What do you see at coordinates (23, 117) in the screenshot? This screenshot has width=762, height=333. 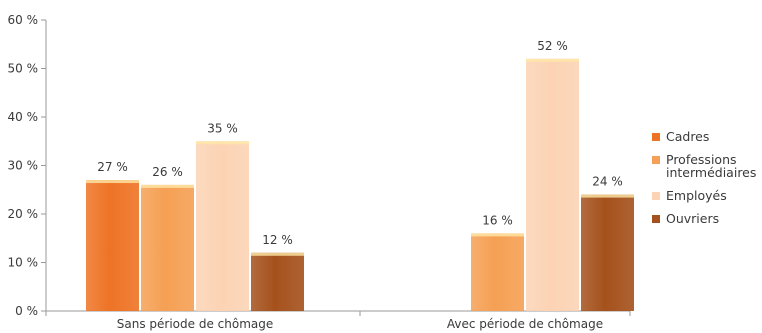 I see `y-tick-label: 40 %` at bounding box center [23, 117].